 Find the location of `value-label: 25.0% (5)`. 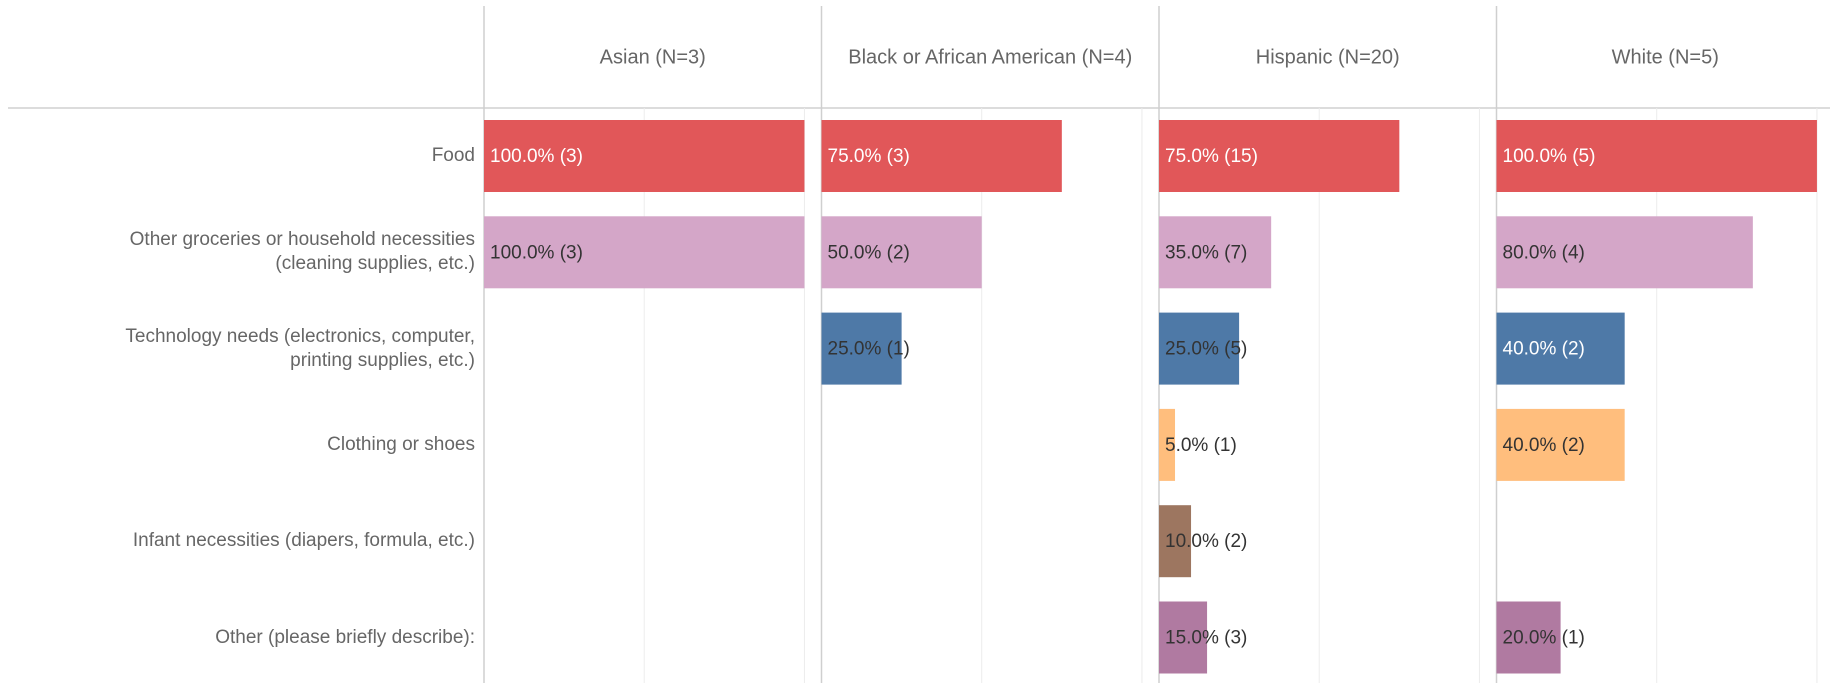

value-label: 25.0% (5) is located at coordinates (1206, 349).